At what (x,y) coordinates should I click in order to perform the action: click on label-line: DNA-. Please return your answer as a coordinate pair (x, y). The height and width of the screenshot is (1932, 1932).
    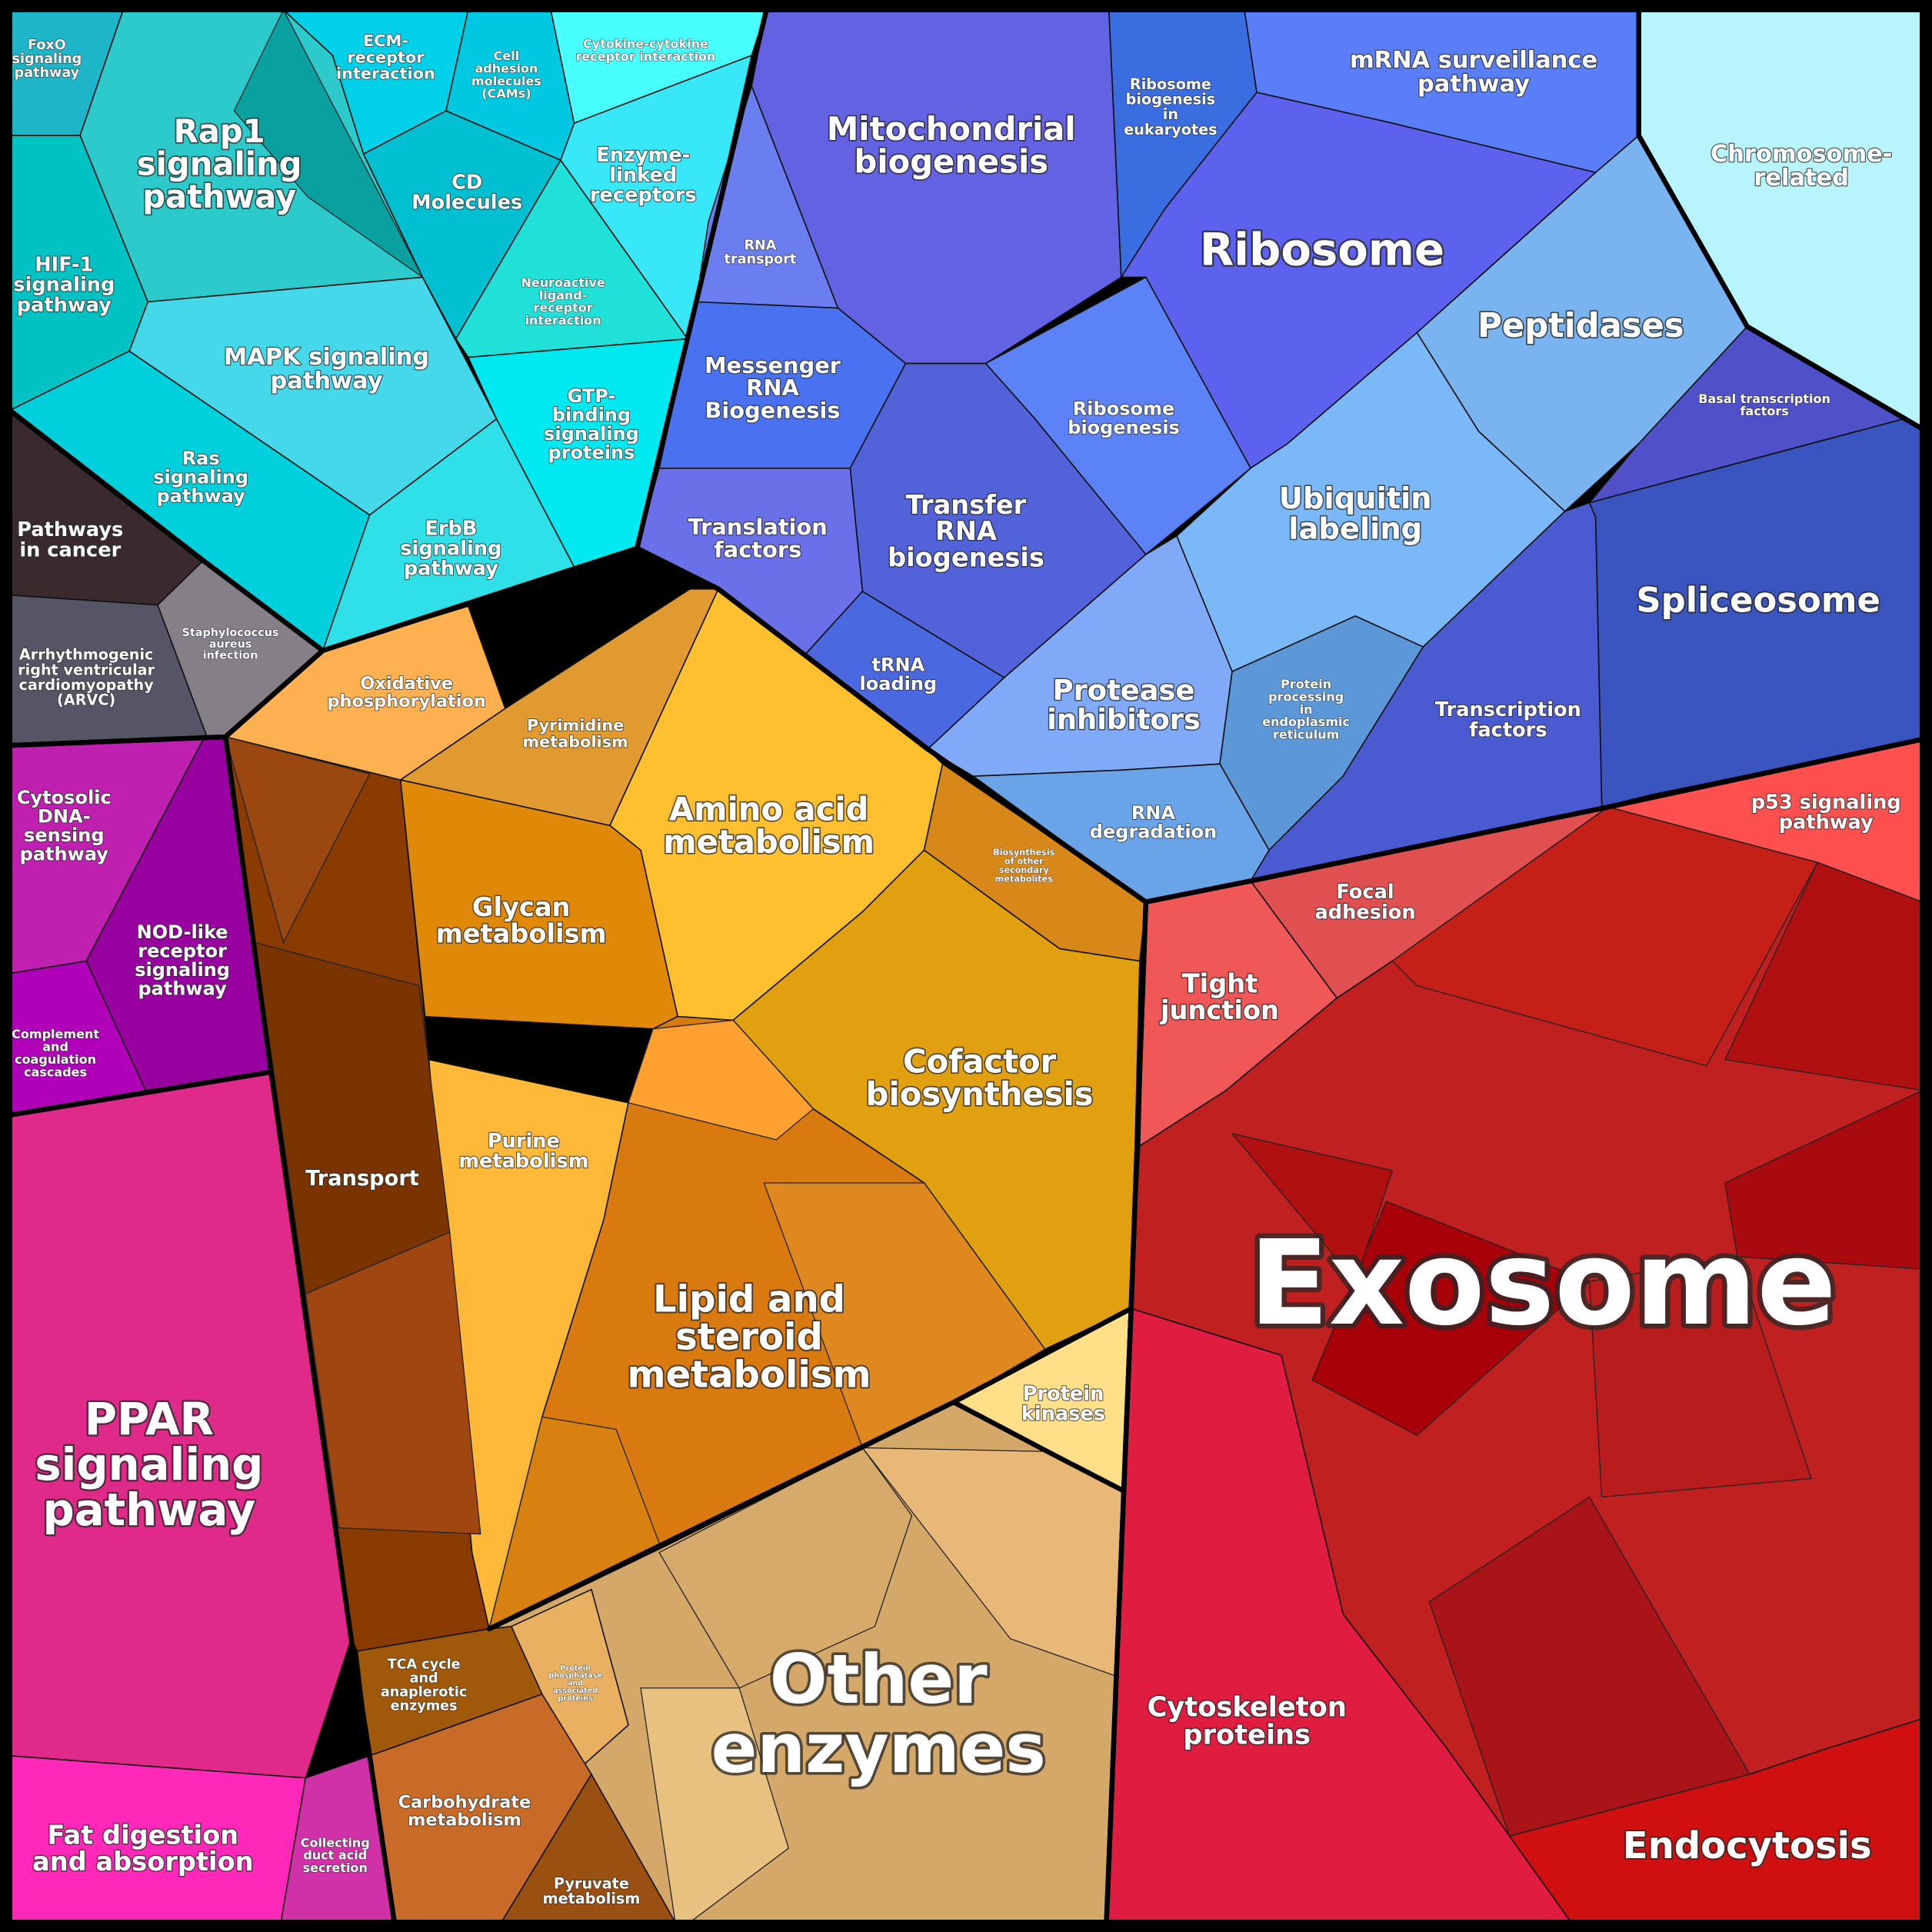
    Looking at the image, I should click on (64, 817).